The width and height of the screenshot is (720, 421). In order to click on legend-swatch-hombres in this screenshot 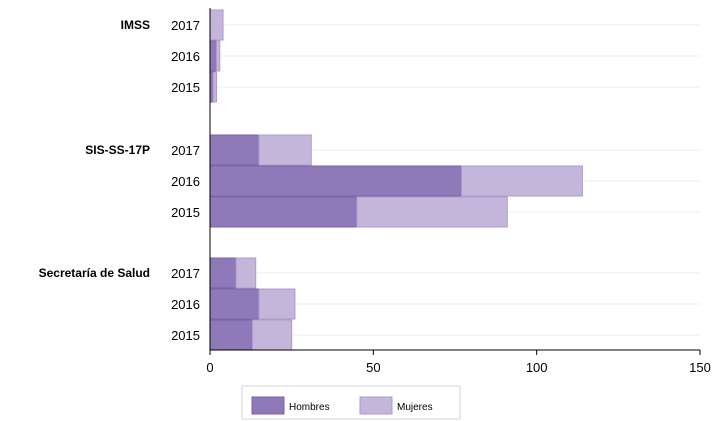, I will do `click(268, 405)`.